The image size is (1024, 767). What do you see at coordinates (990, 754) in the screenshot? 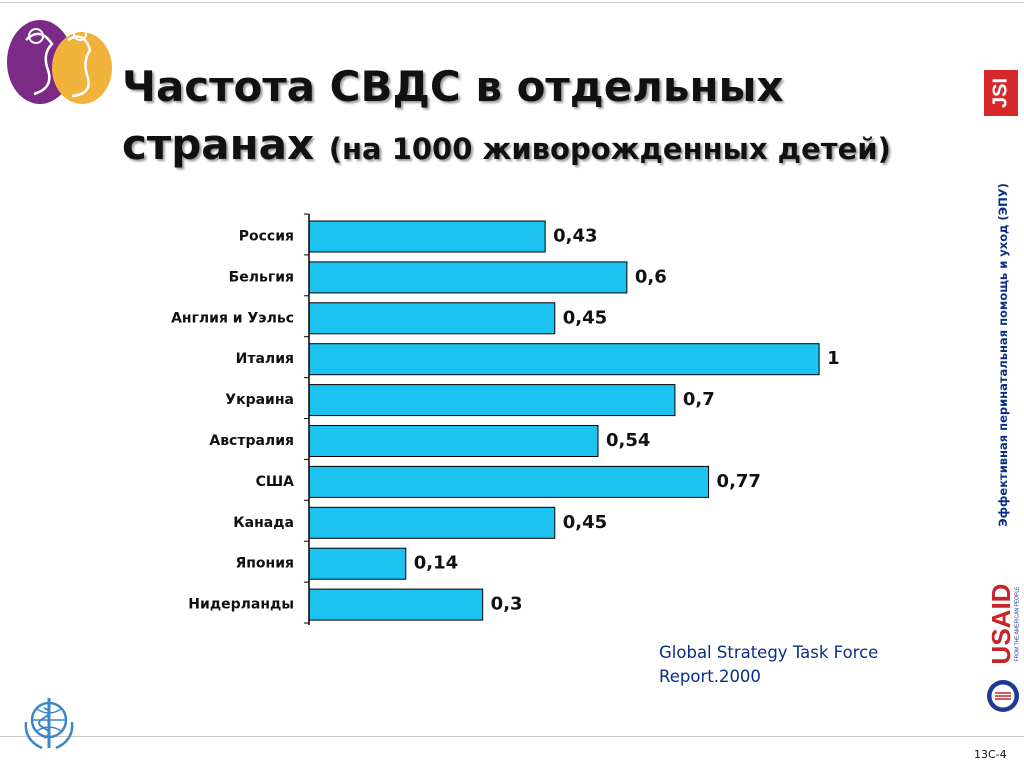
I see `slide-number: 13C-4` at bounding box center [990, 754].